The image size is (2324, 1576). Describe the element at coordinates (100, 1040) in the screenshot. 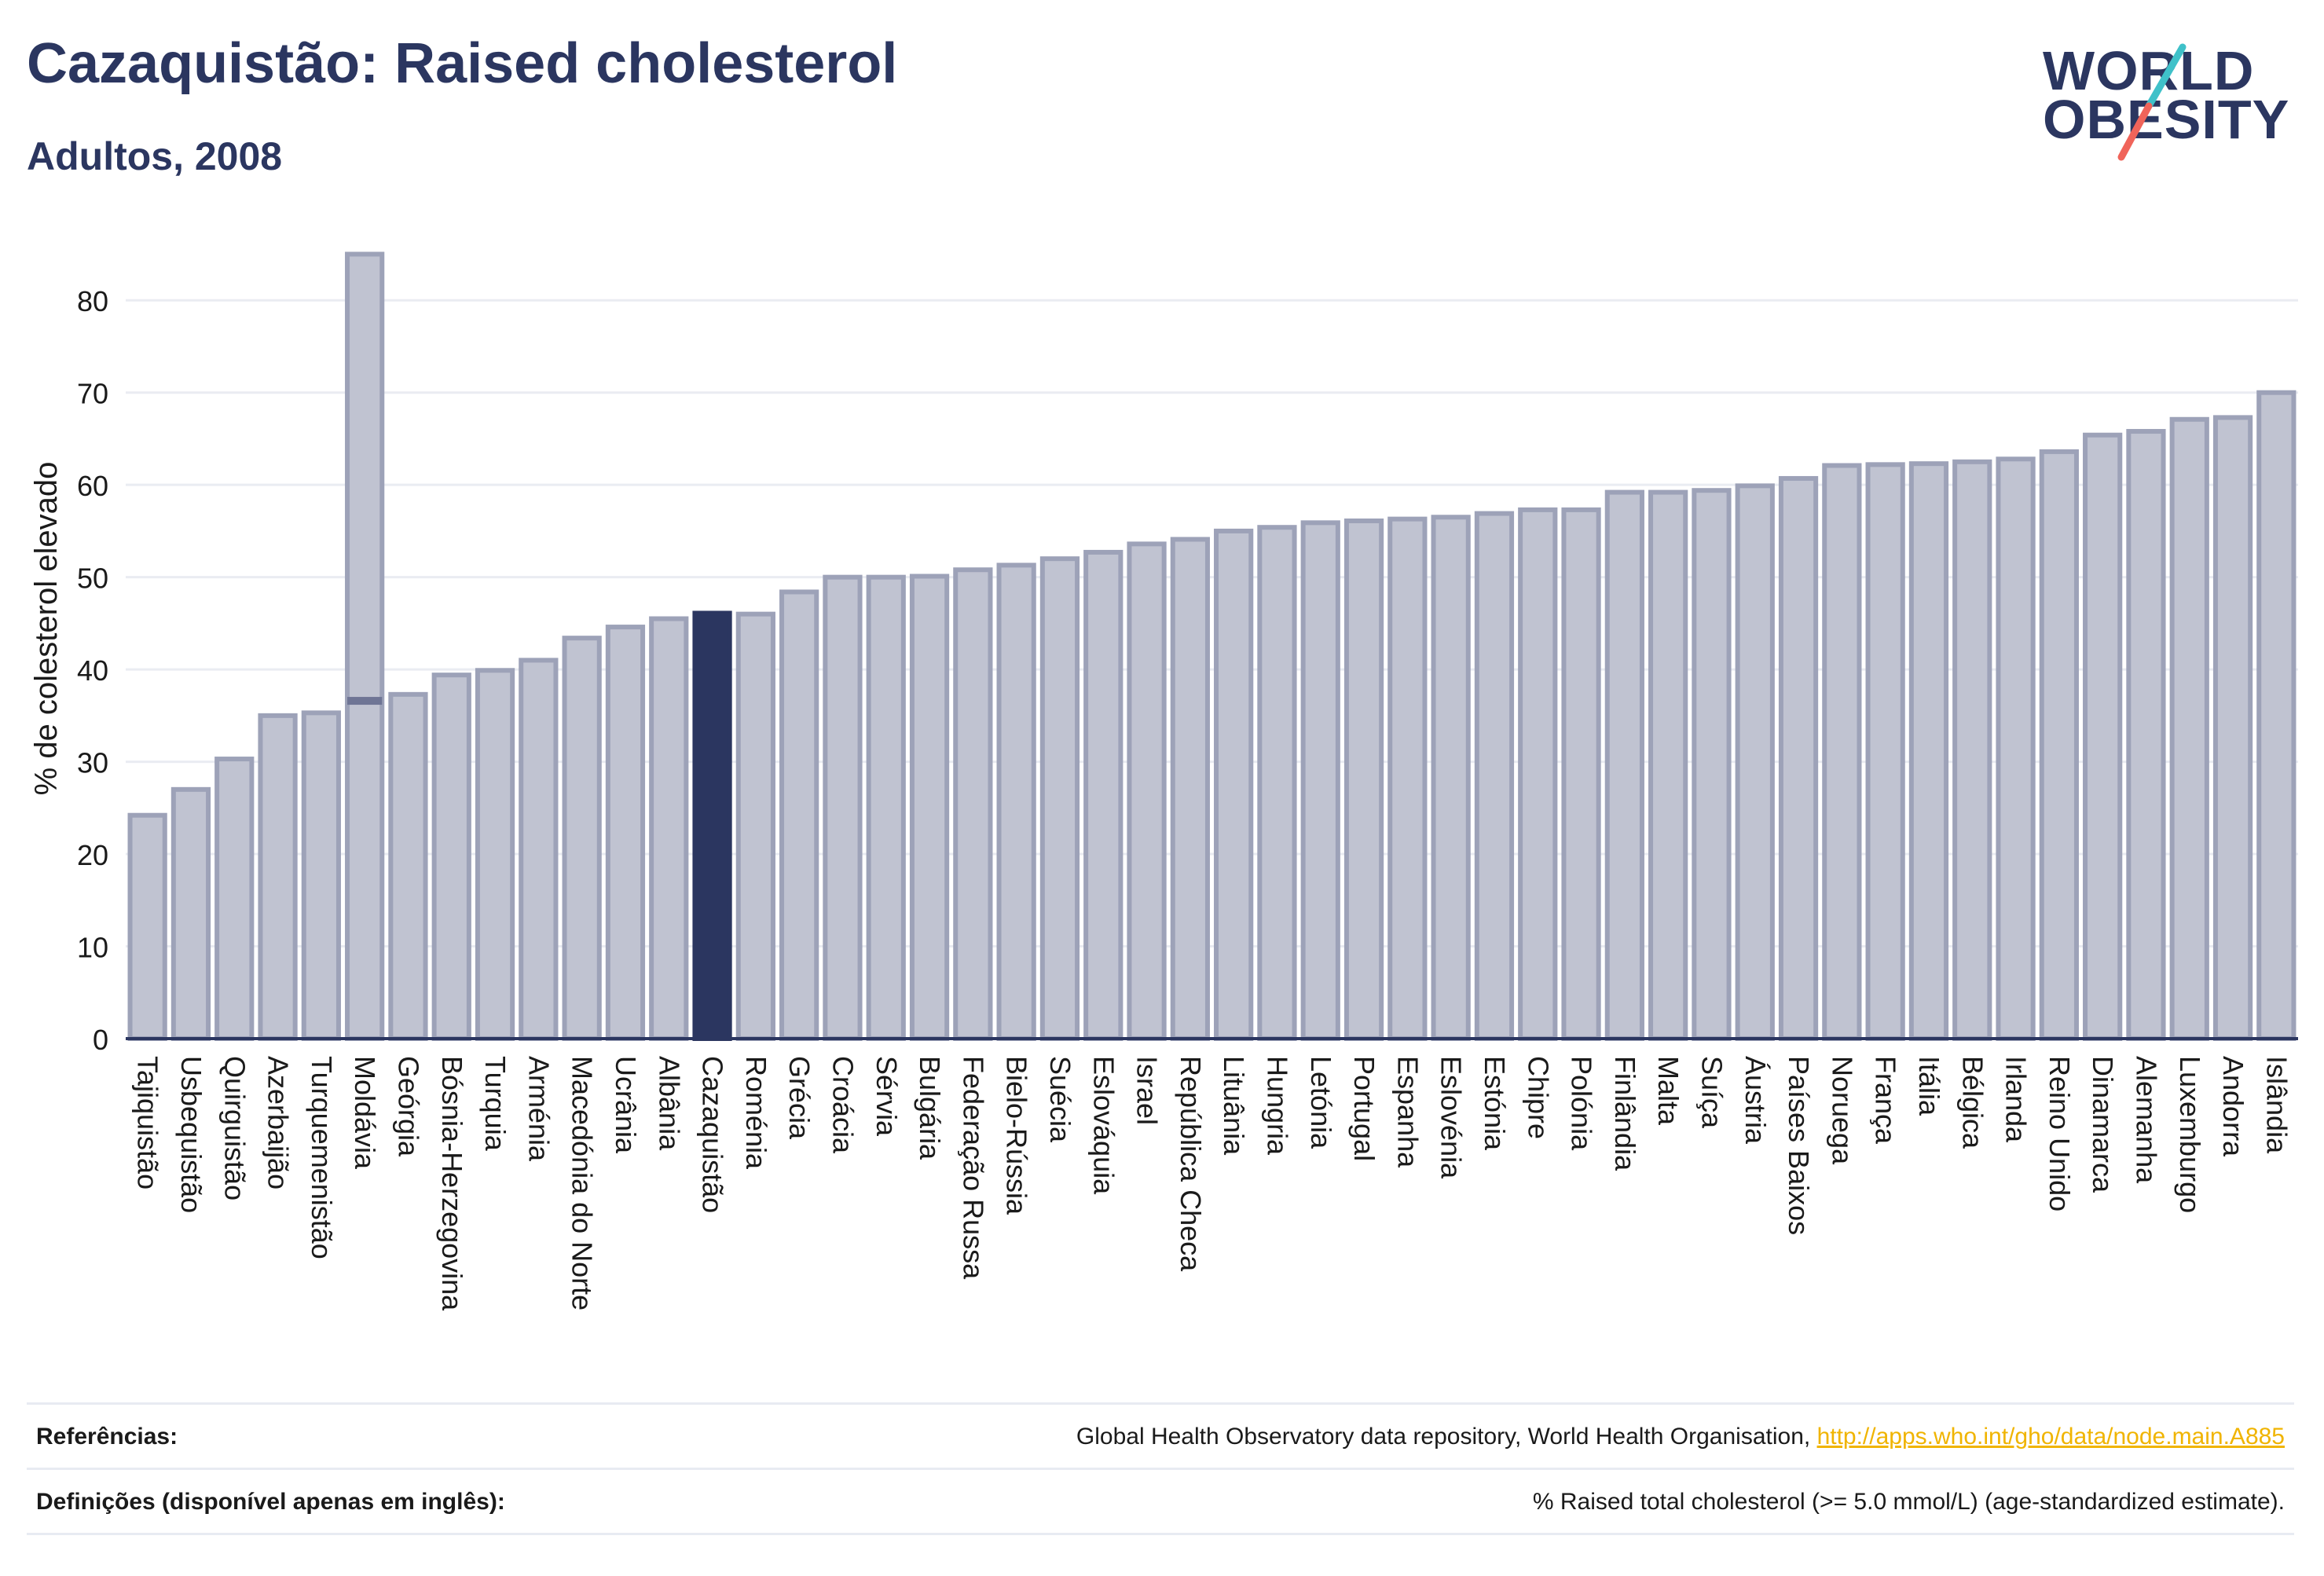

I see `y-tick-label: 0` at that location.